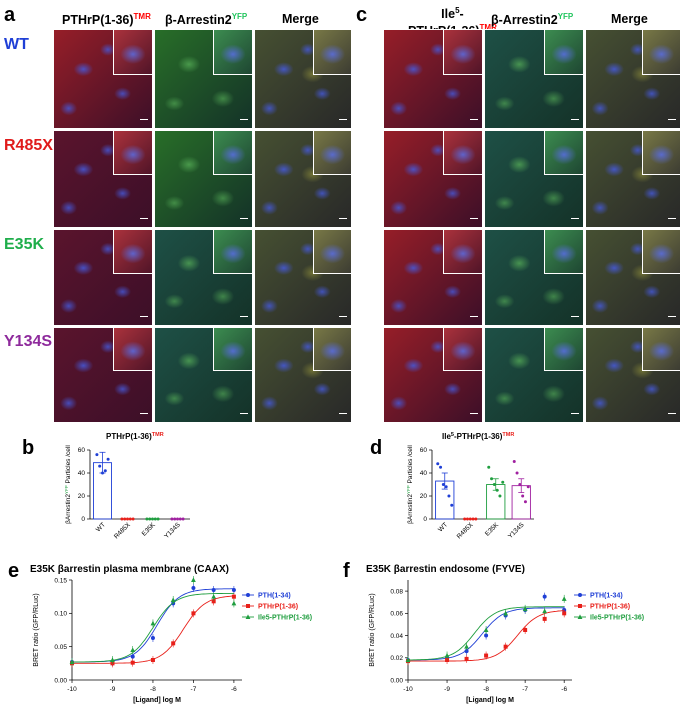 The width and height of the screenshot is (682, 704). I want to click on panel-letter-a: a, so click(10, 15).